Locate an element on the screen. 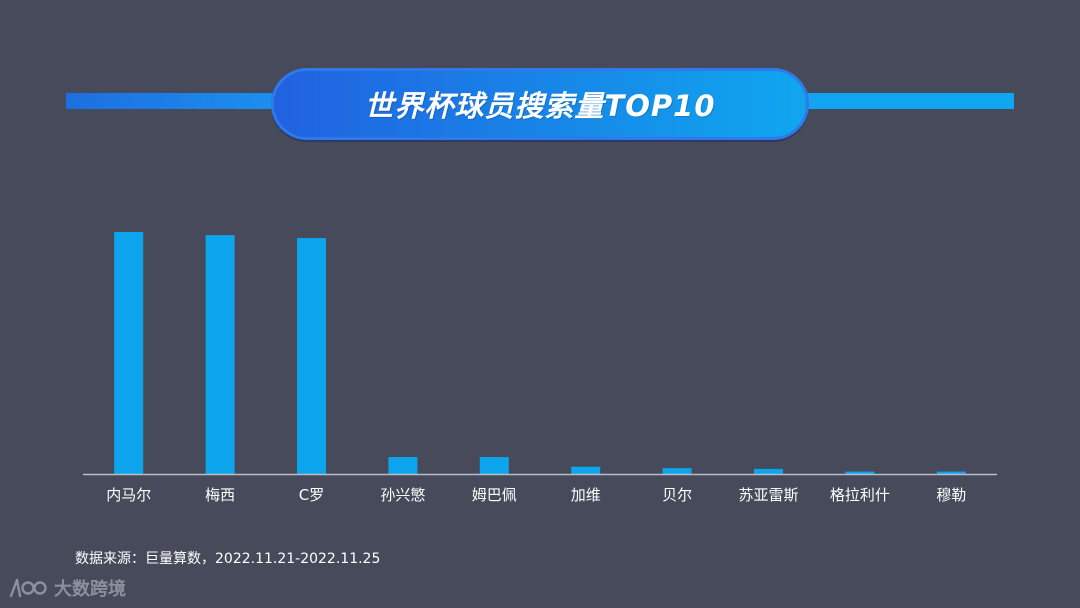 The image size is (1080, 608). x-tick-label: 格拉利什 is located at coordinates (860, 495).